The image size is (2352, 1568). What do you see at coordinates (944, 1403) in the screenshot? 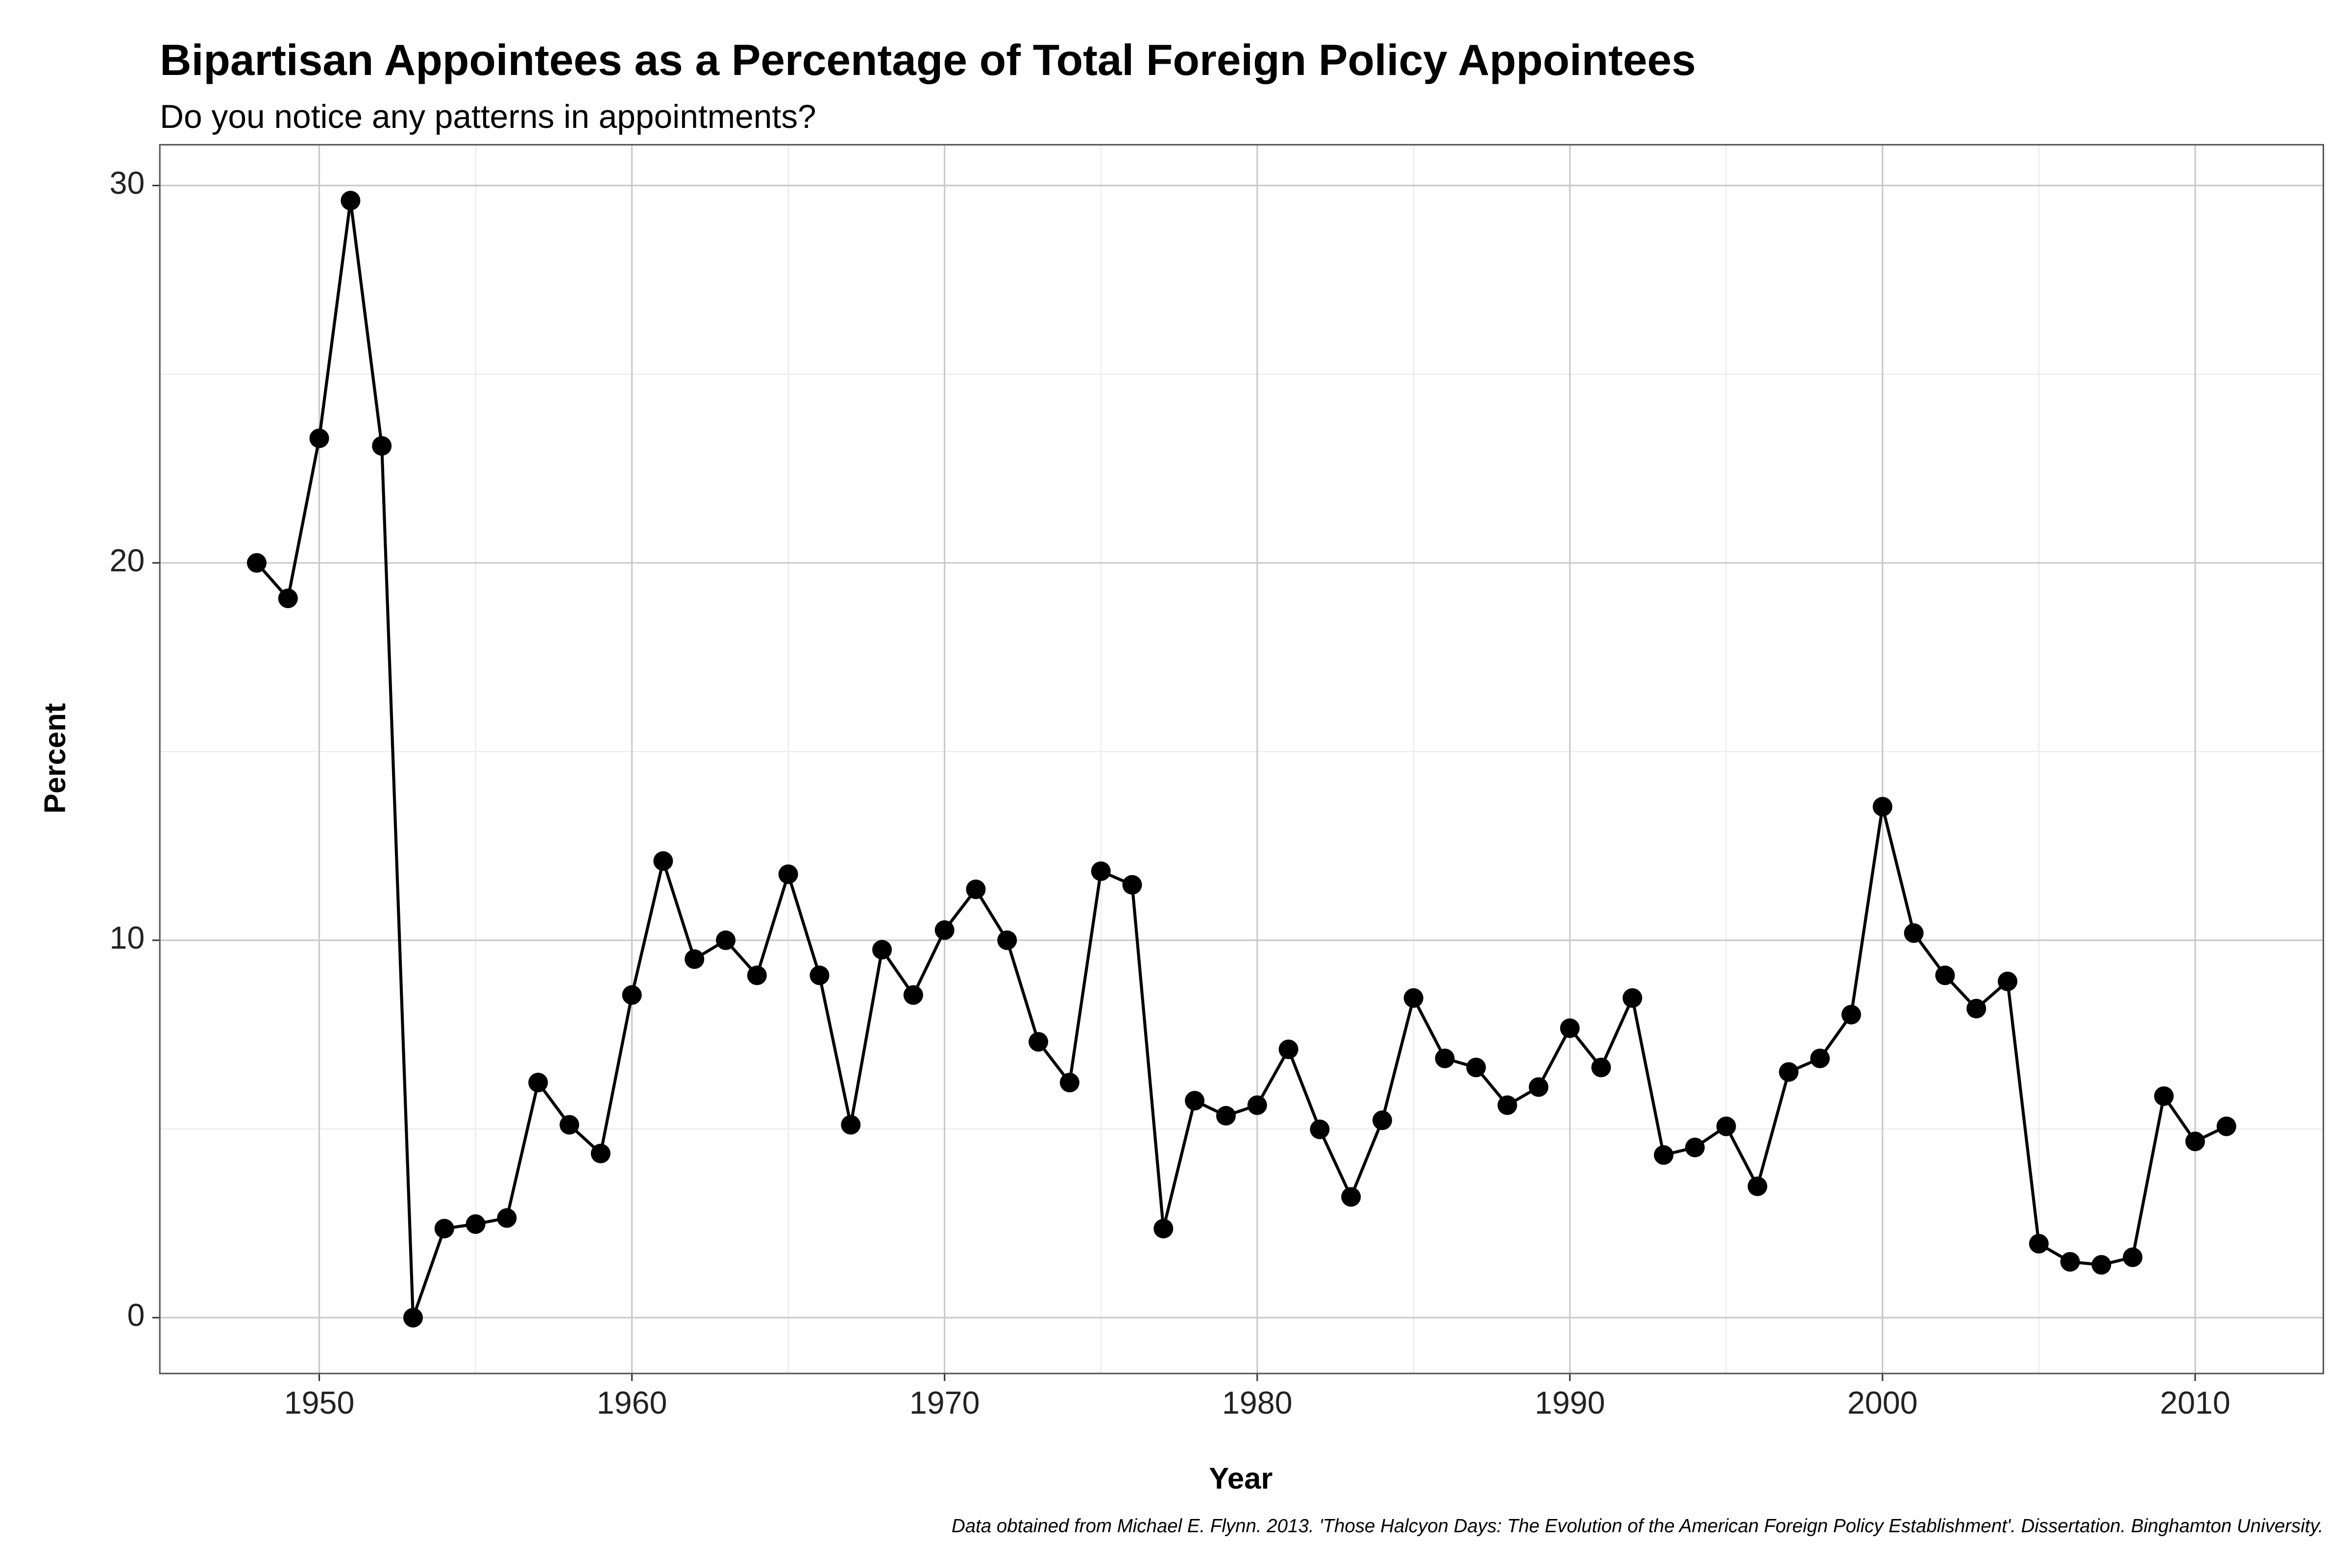
I see `x-tick-label: 1970` at bounding box center [944, 1403].